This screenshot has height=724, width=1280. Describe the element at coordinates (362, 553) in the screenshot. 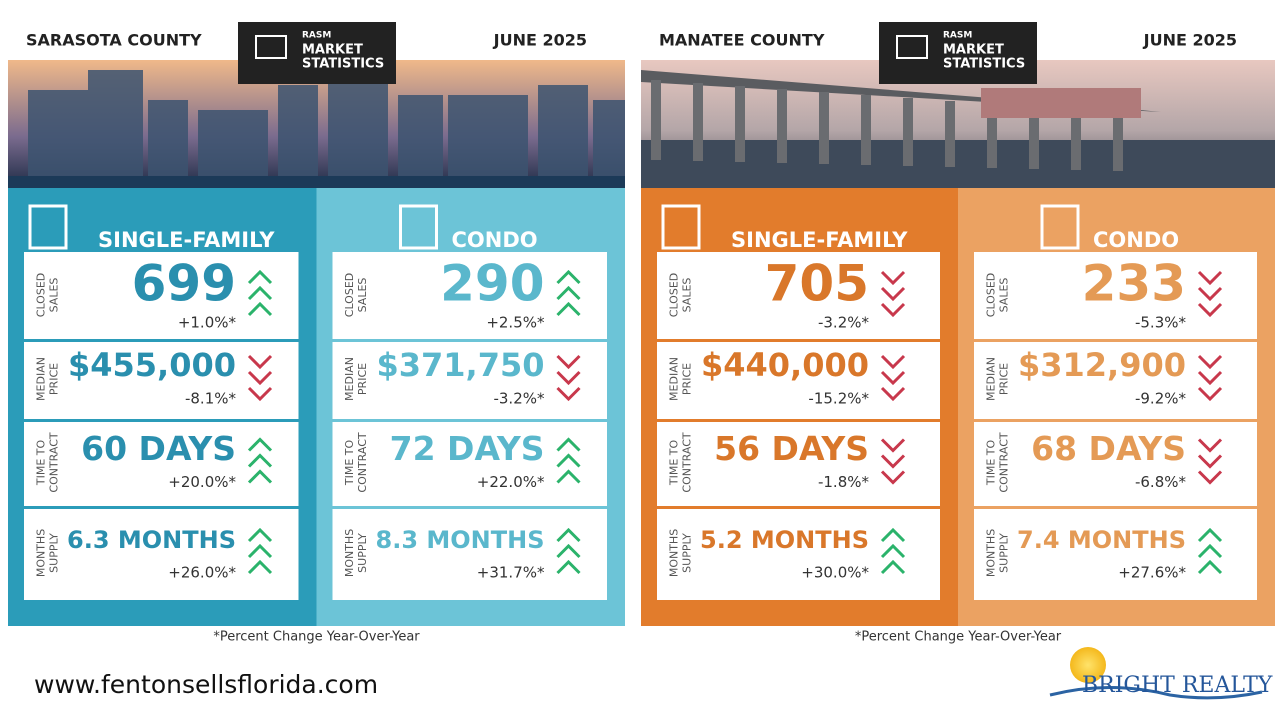

I see `row-label-line: SUPPLY` at that location.